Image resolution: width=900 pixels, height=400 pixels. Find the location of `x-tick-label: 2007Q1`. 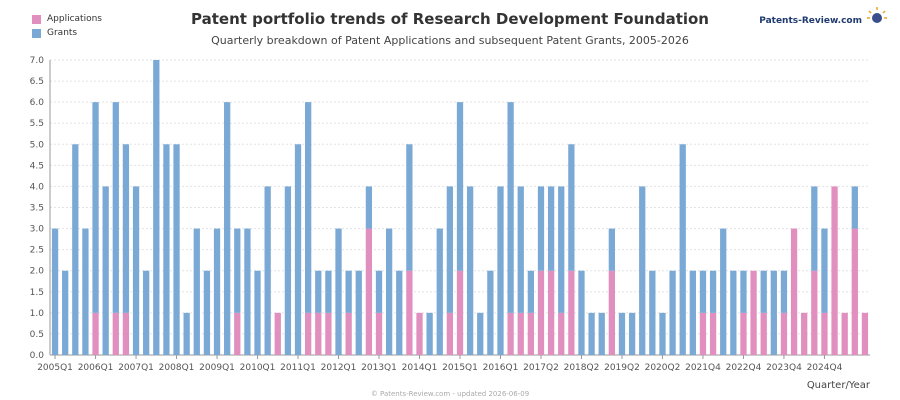

x-tick-label: 2007Q1 is located at coordinates (136, 368).